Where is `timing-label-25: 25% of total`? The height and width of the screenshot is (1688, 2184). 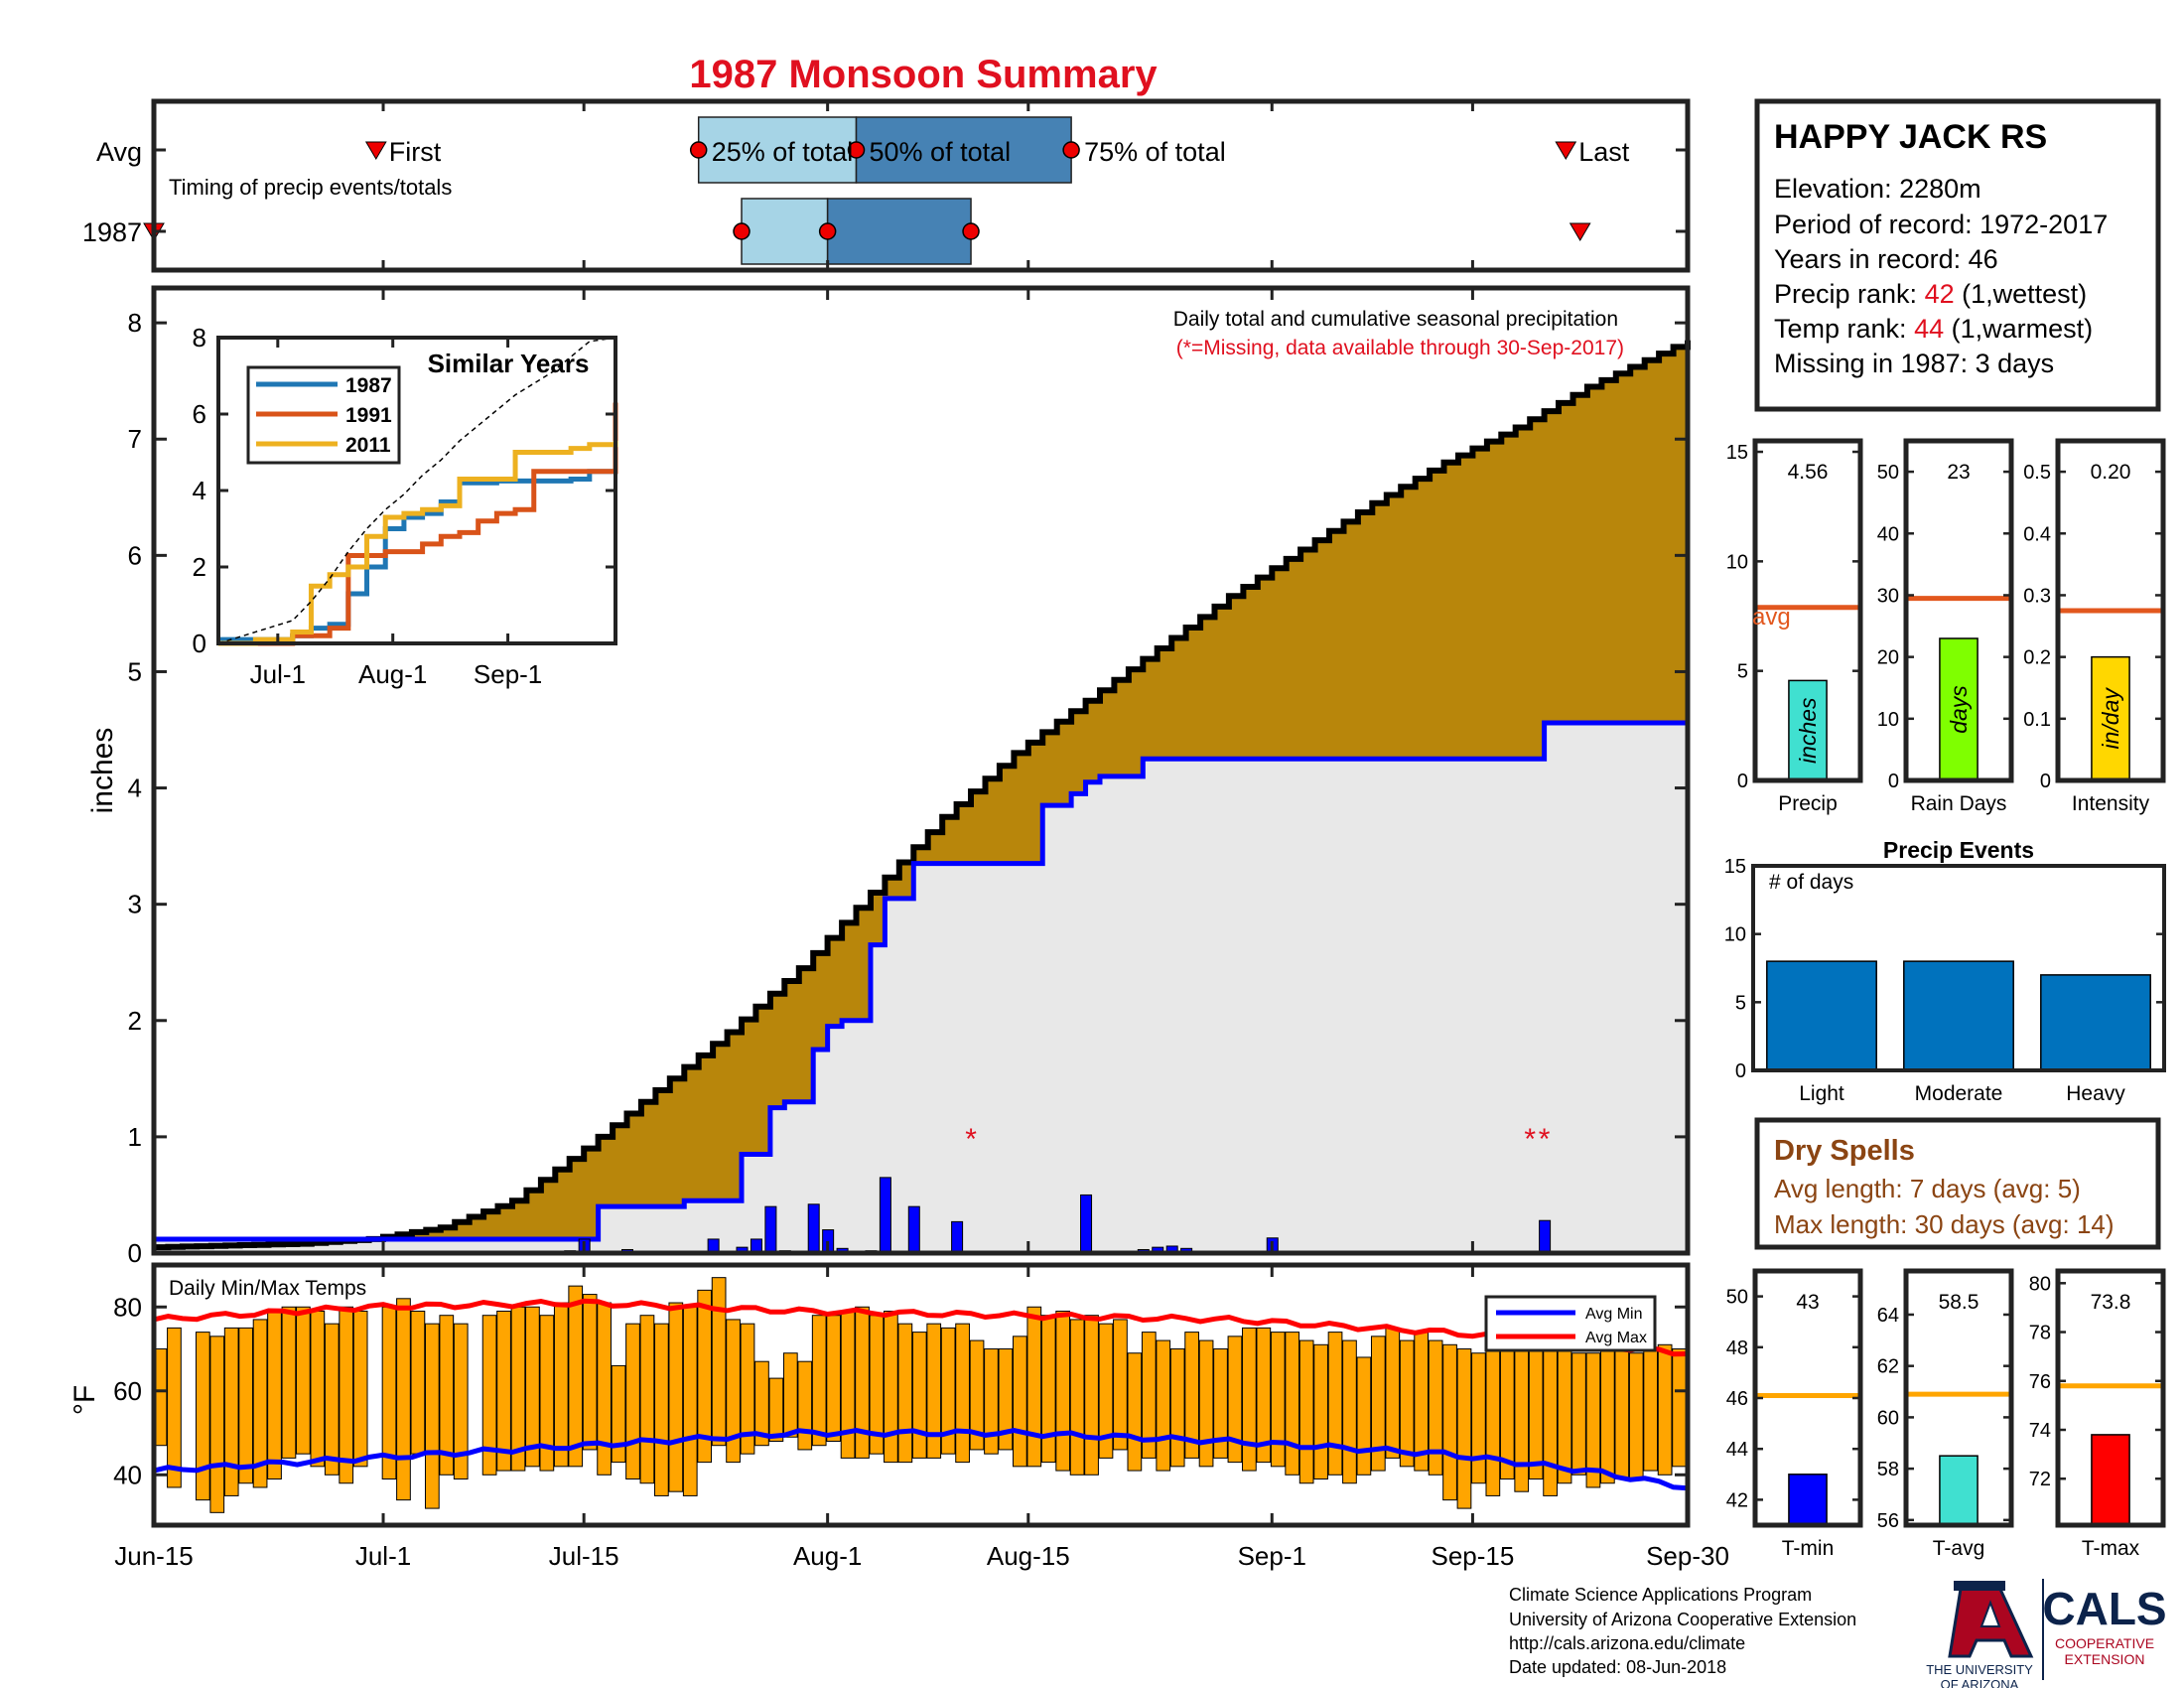
timing-label-25: 25% of total is located at coordinates (783, 152).